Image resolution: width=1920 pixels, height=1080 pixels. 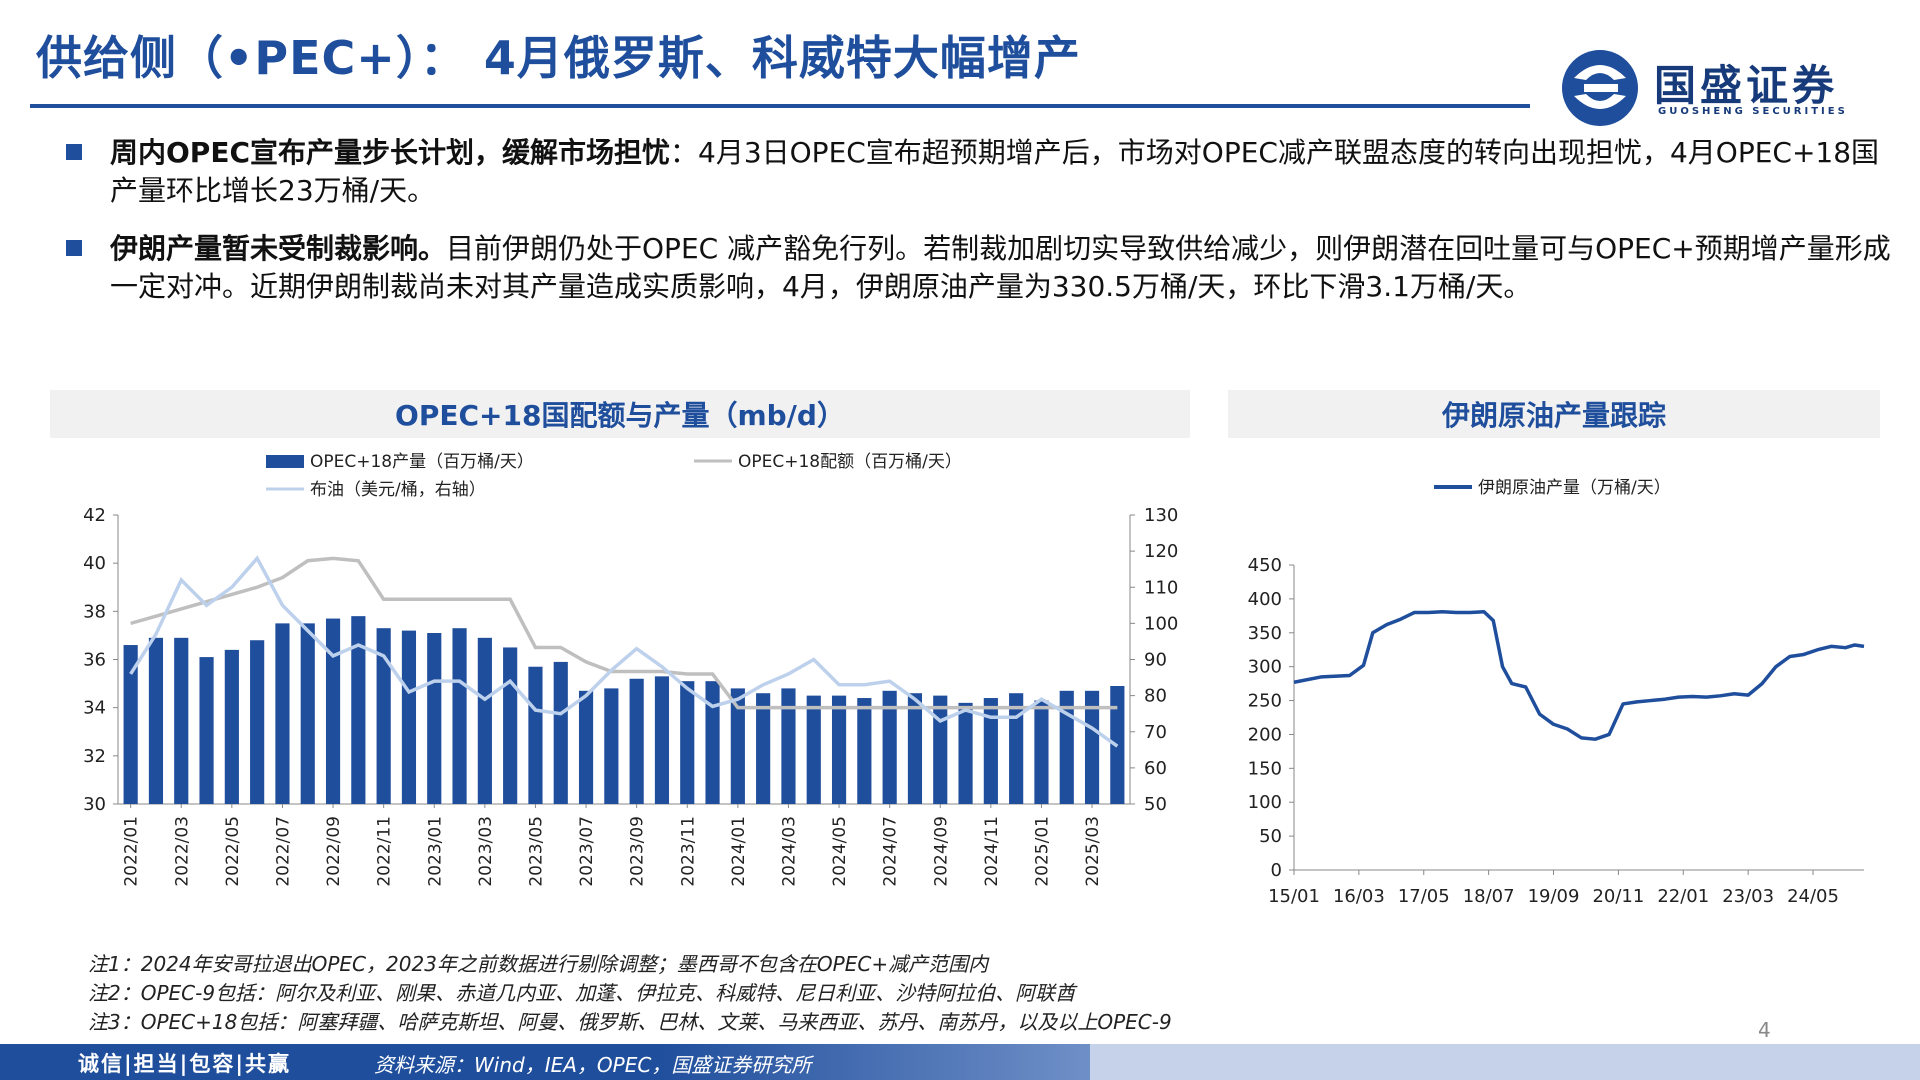 I want to click on iran-production-line, so click(x=1579, y=675).